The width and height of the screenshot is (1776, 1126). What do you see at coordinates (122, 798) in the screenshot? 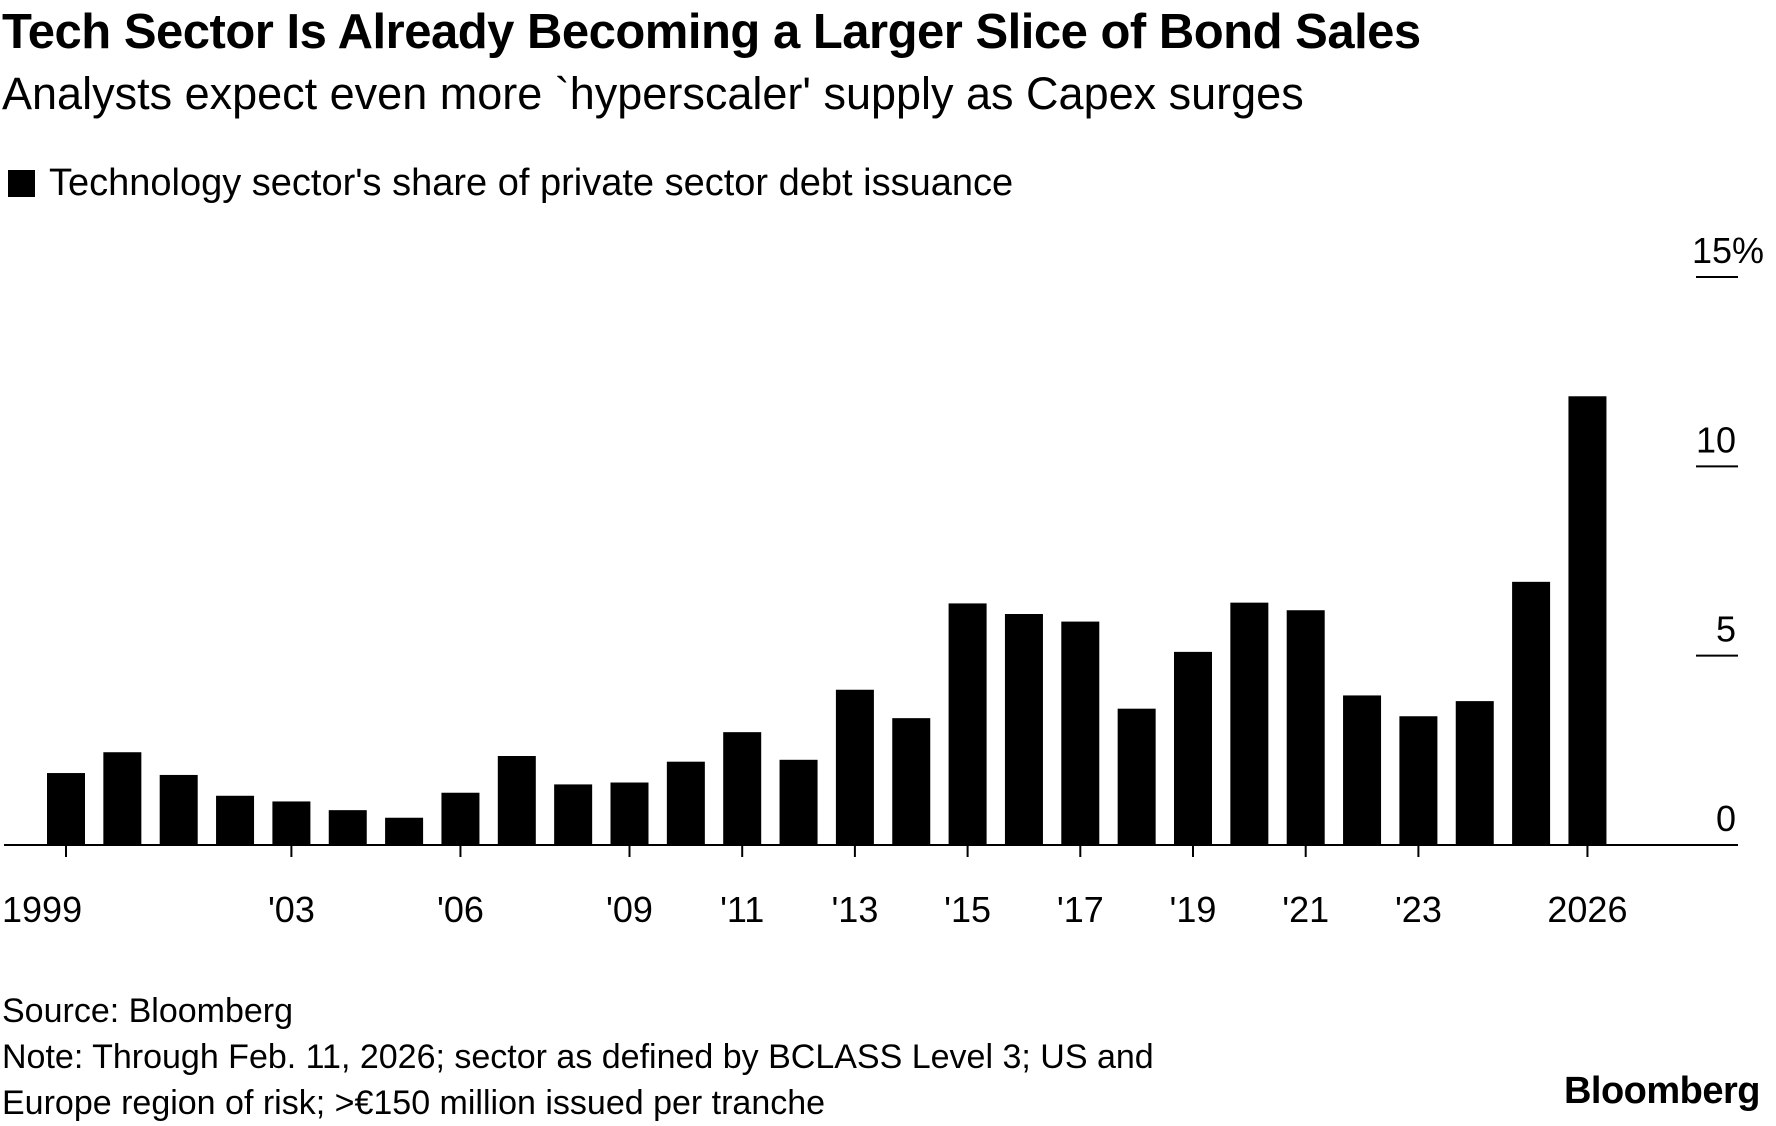
I see `bar-2000` at bounding box center [122, 798].